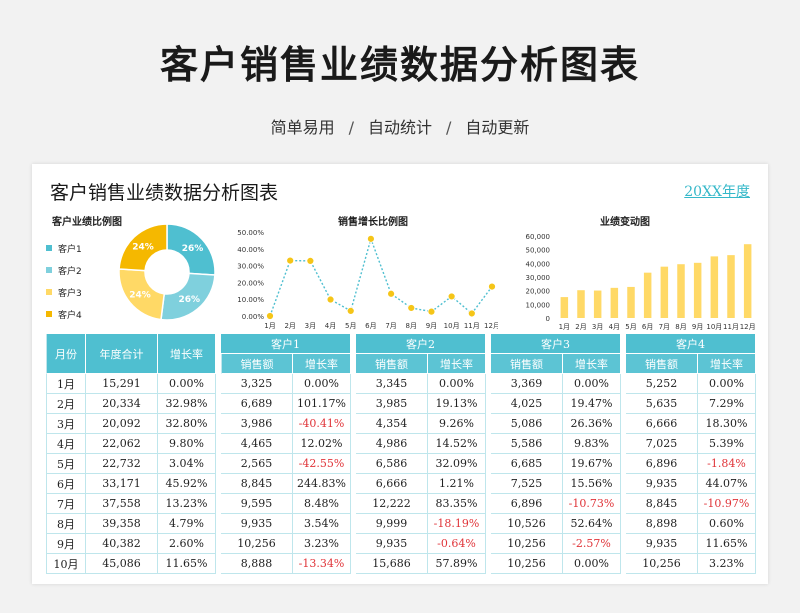 This screenshot has height=613, width=800. What do you see at coordinates (392, 524) in the screenshot?
I see `sales-cell: 9,999` at bounding box center [392, 524].